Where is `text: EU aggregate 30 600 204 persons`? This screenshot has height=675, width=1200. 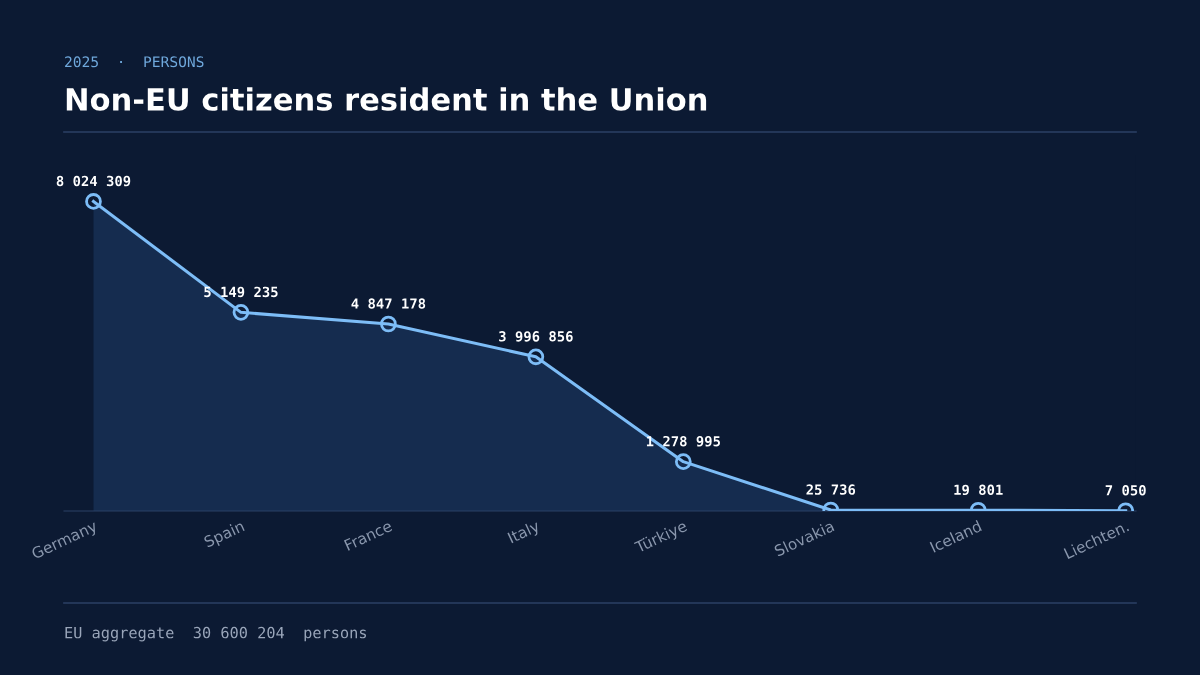
text: EU aggregate 30 600 204 persons is located at coordinates (216, 634).